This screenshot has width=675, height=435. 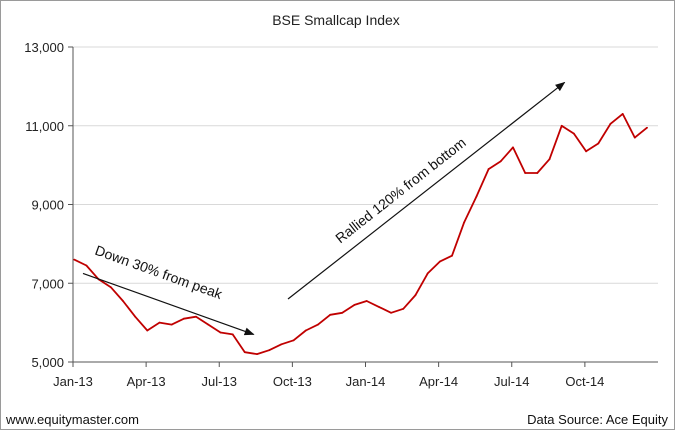 I want to click on x-tick-label: Jan-13, so click(x=73, y=381).